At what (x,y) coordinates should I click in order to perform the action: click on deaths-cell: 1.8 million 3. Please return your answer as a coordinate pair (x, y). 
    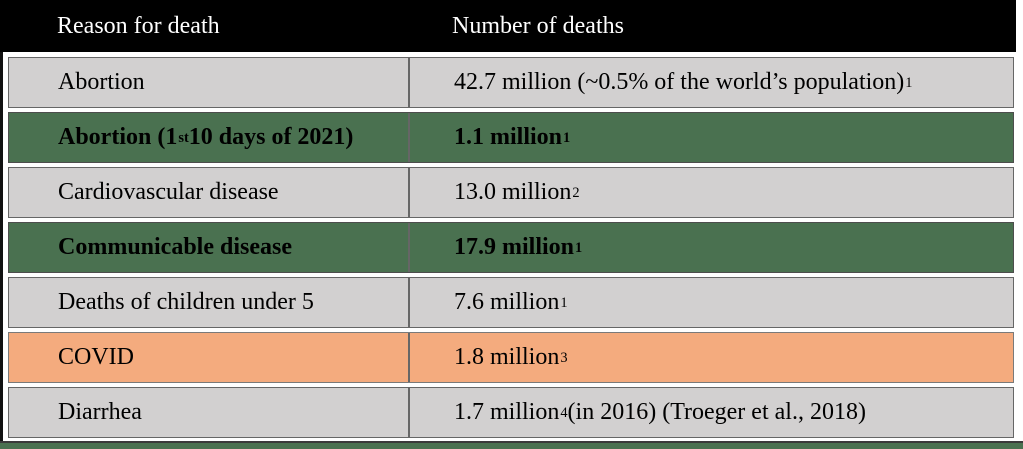
    Looking at the image, I should click on (511, 357).